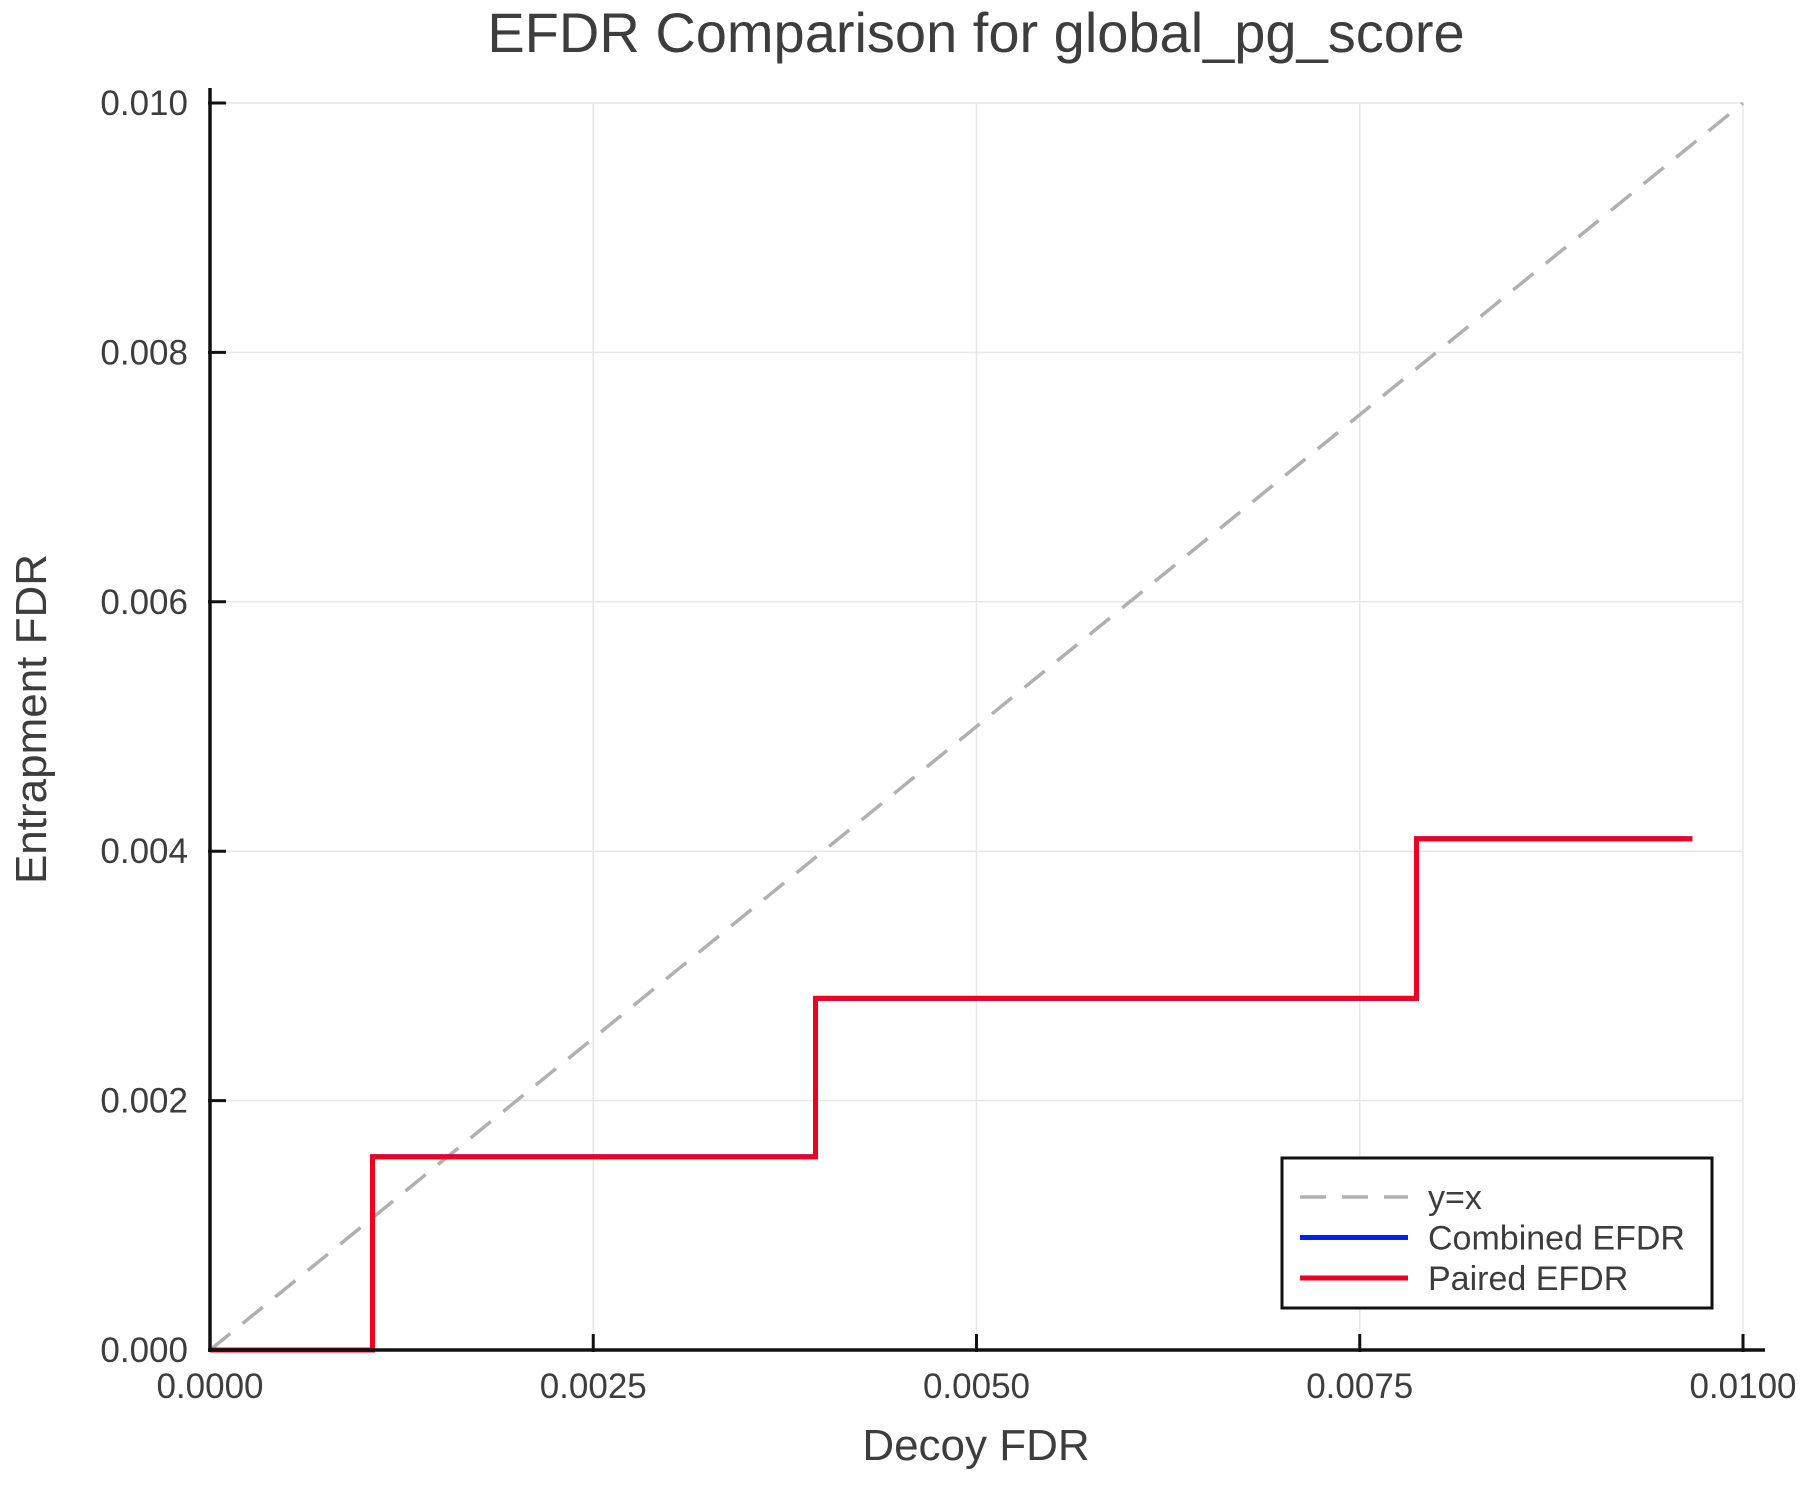 The height and width of the screenshot is (1500, 1800). I want to click on x-tick-label: 0.0025, so click(593, 1386).